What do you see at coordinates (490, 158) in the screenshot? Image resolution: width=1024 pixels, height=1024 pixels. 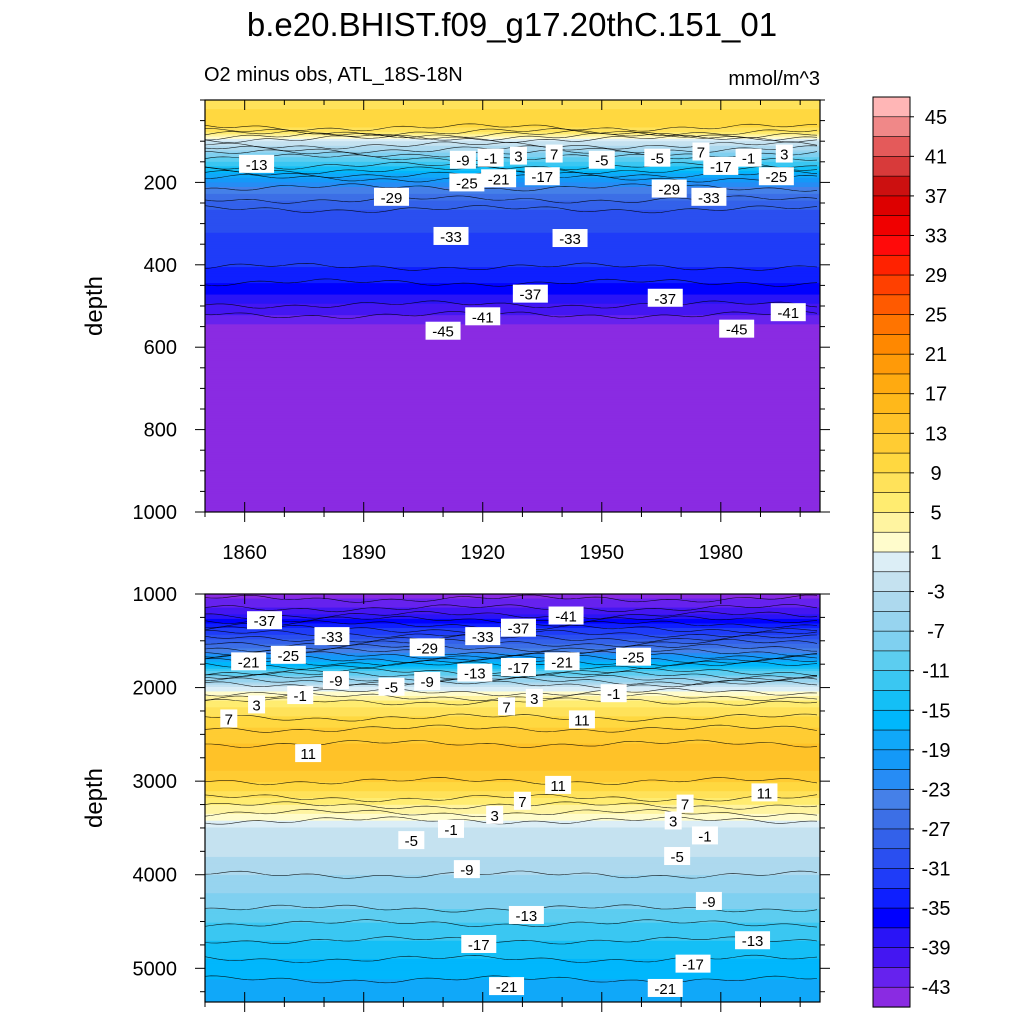 I see `contour-label: -1` at bounding box center [490, 158].